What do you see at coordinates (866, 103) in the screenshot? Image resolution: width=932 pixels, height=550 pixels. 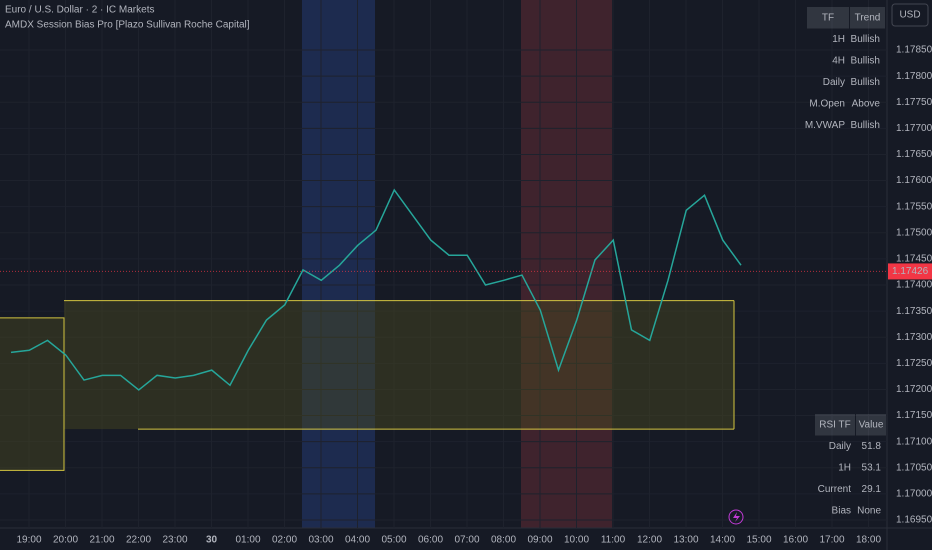 I see `table-cell: Above` at bounding box center [866, 103].